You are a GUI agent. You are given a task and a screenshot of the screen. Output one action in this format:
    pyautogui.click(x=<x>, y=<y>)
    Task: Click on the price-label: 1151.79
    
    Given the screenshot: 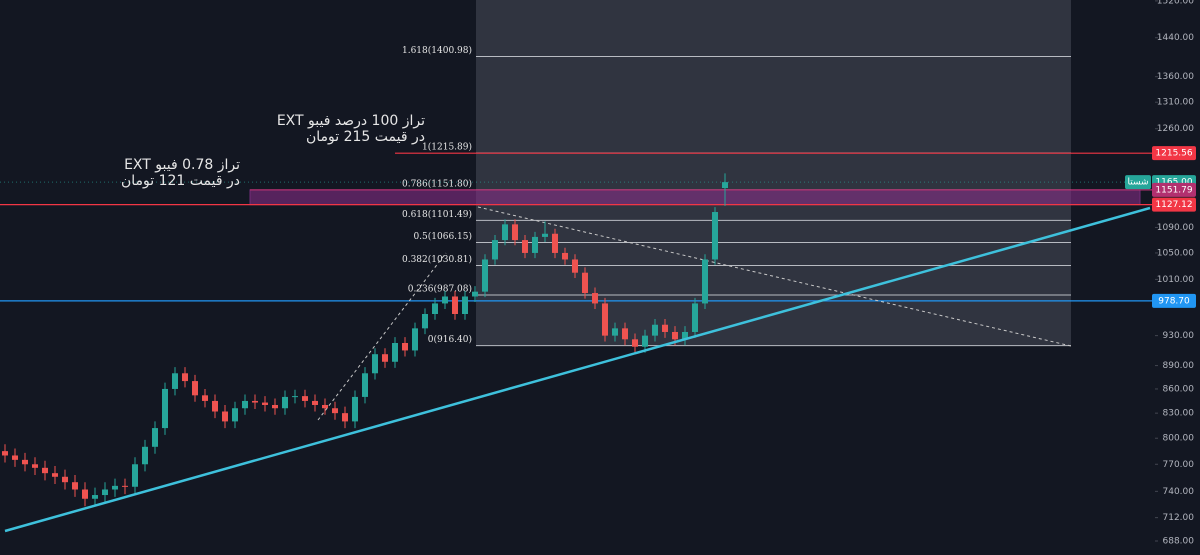 What is the action you would take?
    pyautogui.click(x=1173, y=190)
    